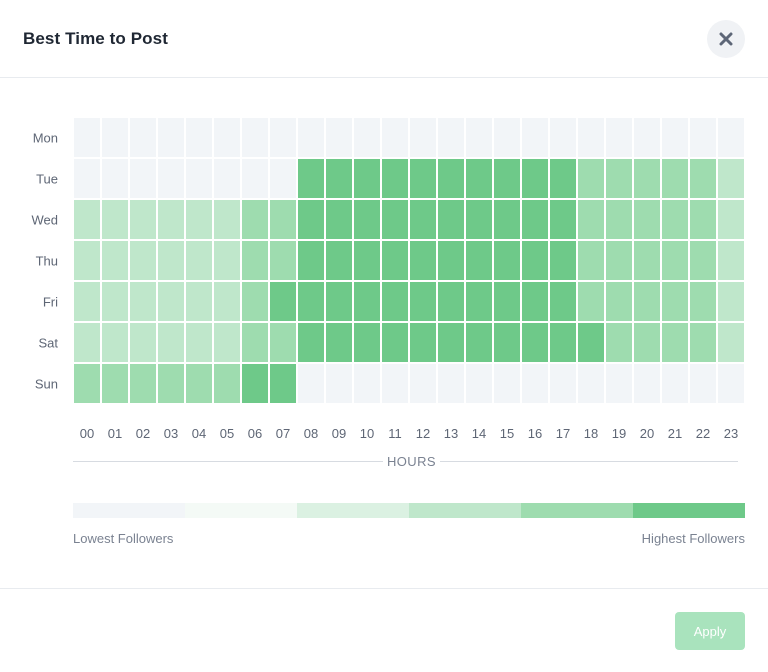  Describe the element at coordinates (46, 384) in the screenshot. I see `row-label-sun: Sun` at that location.